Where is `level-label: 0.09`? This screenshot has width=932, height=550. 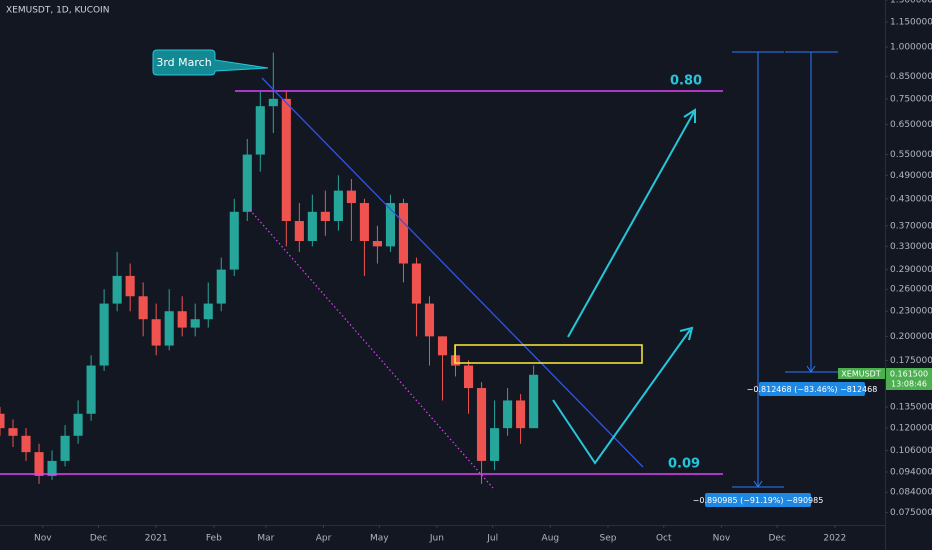
level-label: 0.09 is located at coordinates (684, 464).